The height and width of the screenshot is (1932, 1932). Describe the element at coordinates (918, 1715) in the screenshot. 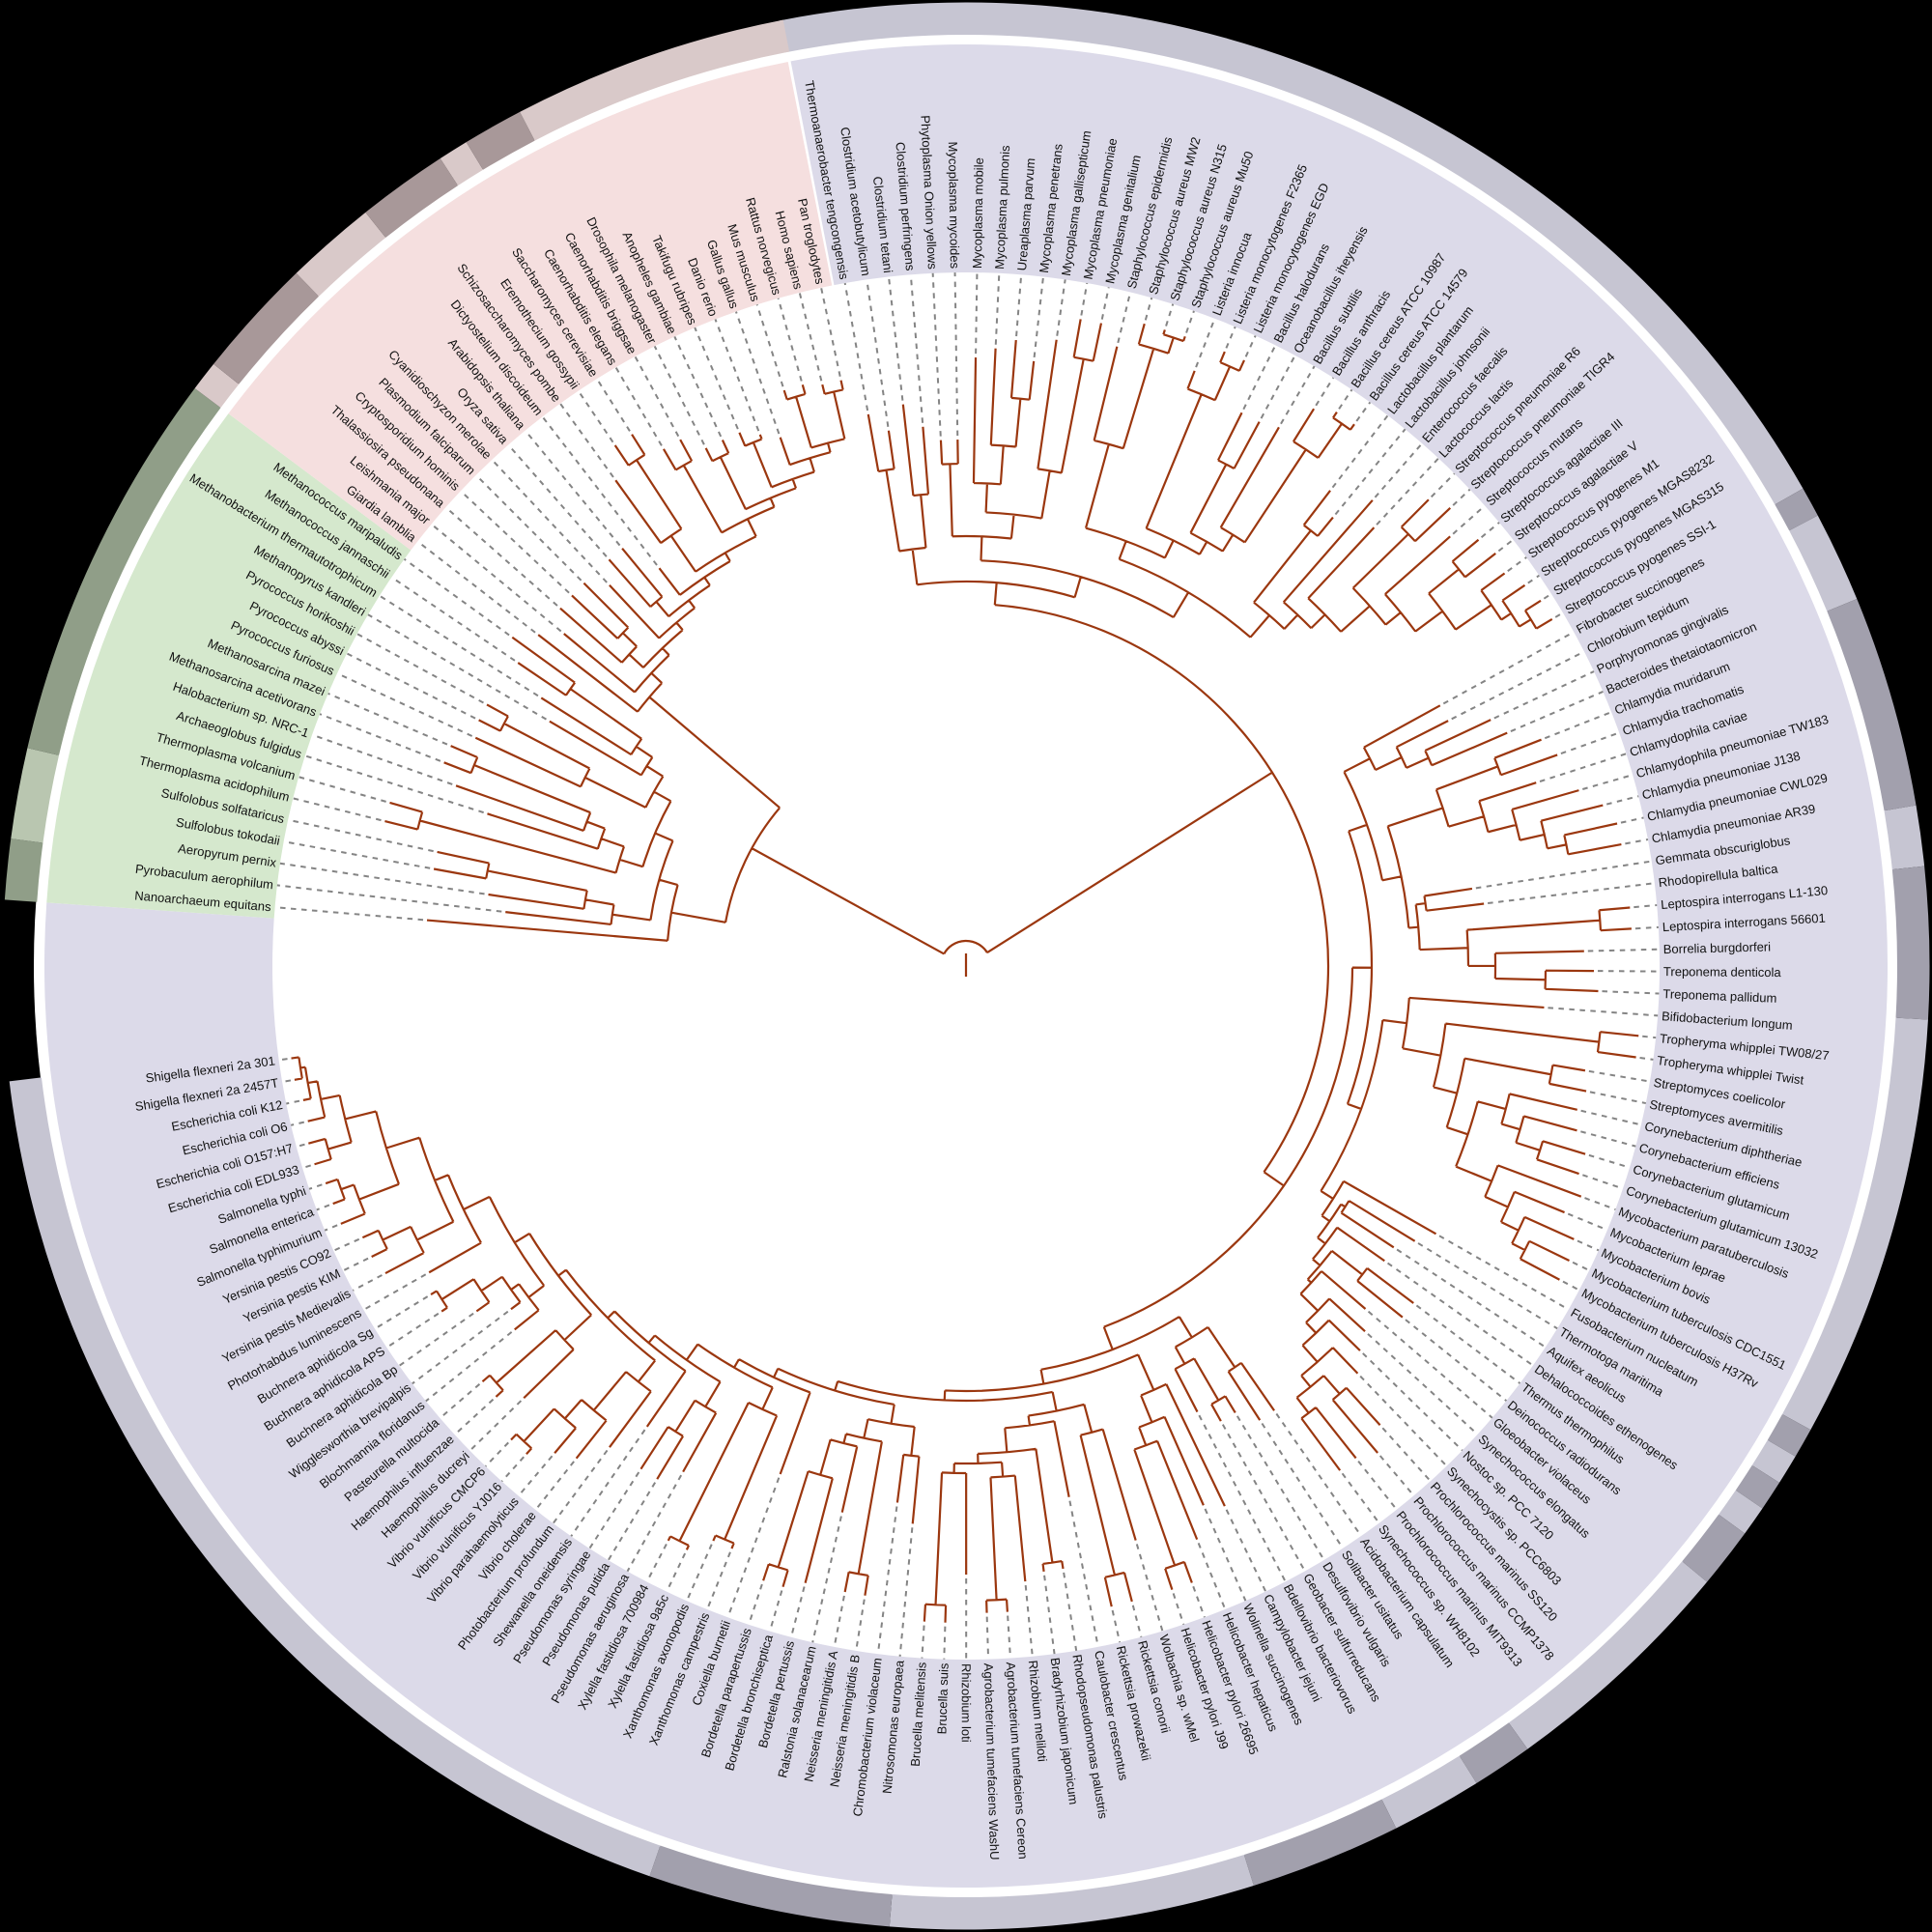

I see `svg-text: Brucella melitensis` at that location.